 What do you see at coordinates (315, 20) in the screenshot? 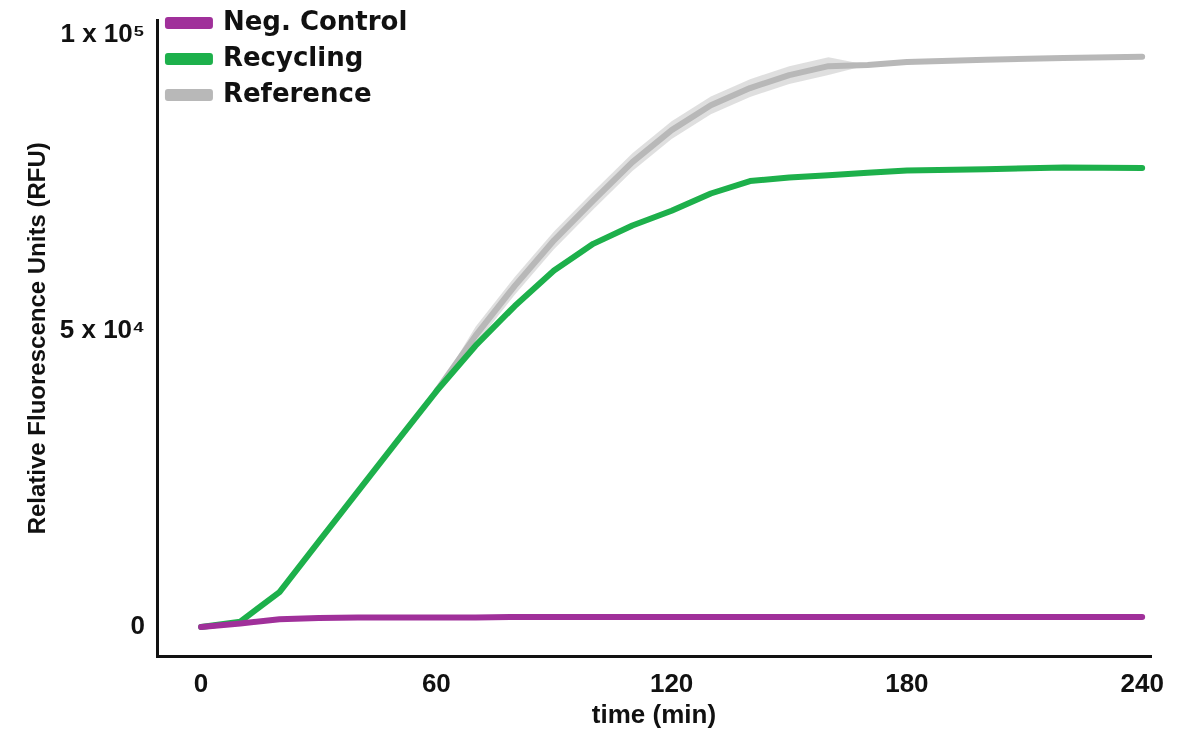
I see `legend-label: Neg. Control` at bounding box center [315, 20].